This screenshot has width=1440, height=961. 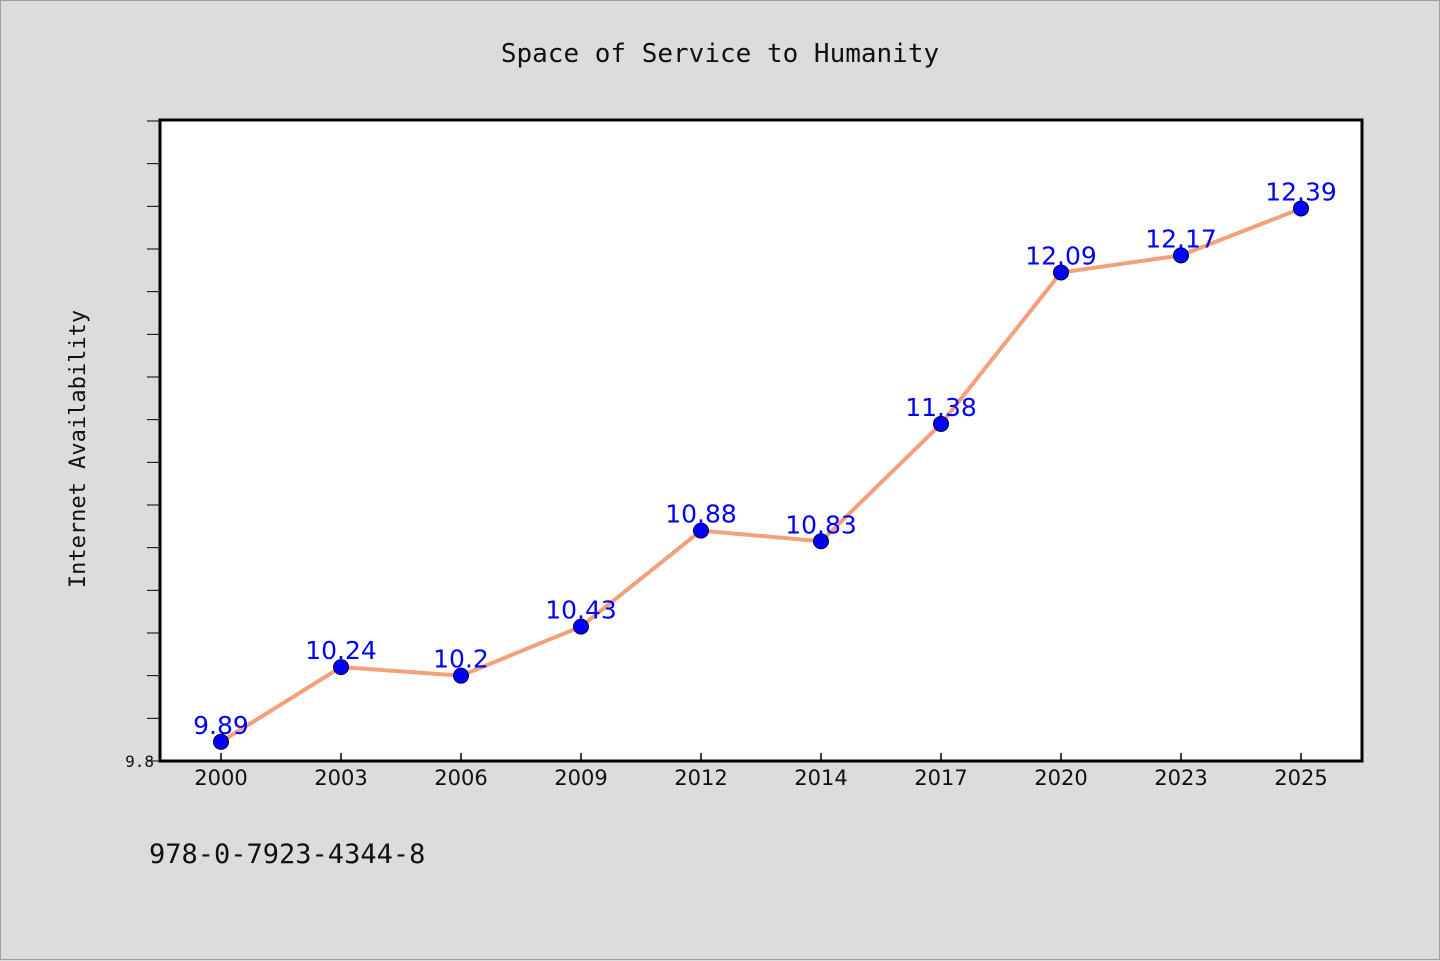 I want to click on x-tick-label: 2000, so click(x=220, y=778).